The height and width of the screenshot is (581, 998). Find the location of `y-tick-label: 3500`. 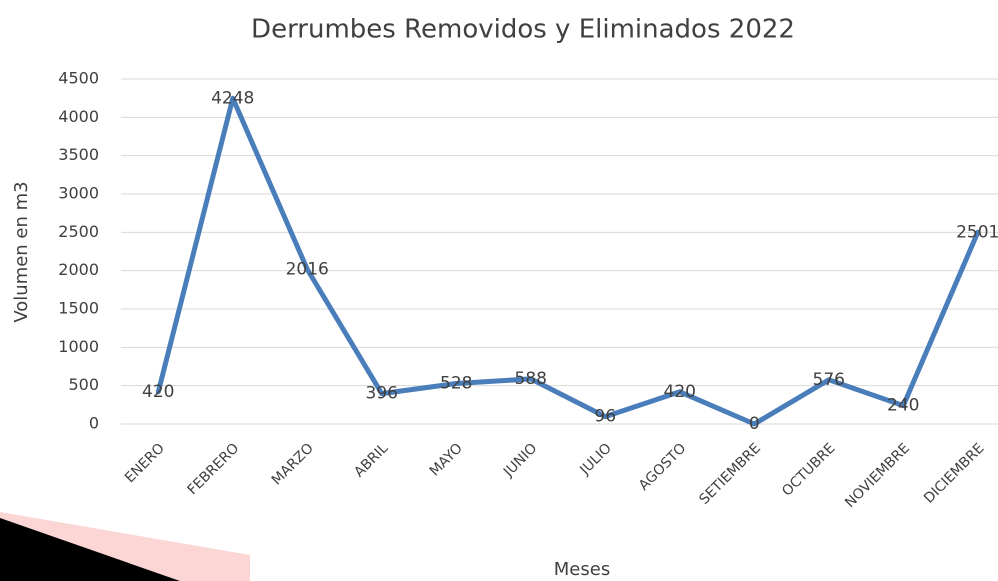

y-tick-label: 3500 is located at coordinates (78, 154).